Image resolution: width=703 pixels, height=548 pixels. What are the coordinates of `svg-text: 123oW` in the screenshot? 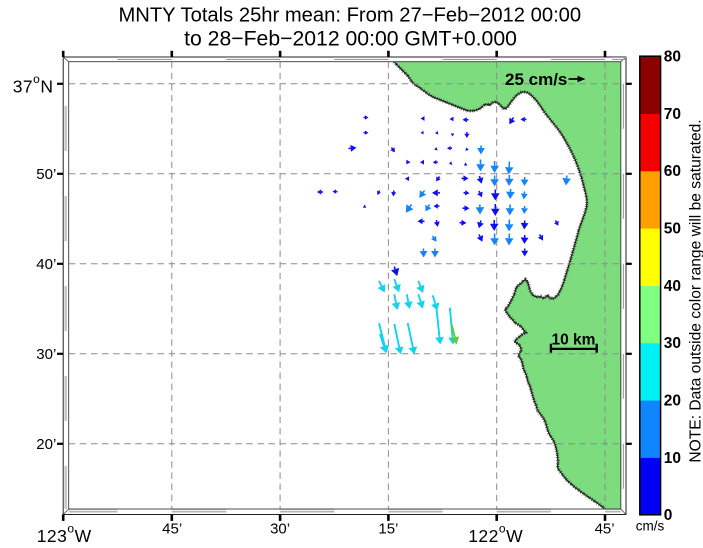 It's located at (64, 534).